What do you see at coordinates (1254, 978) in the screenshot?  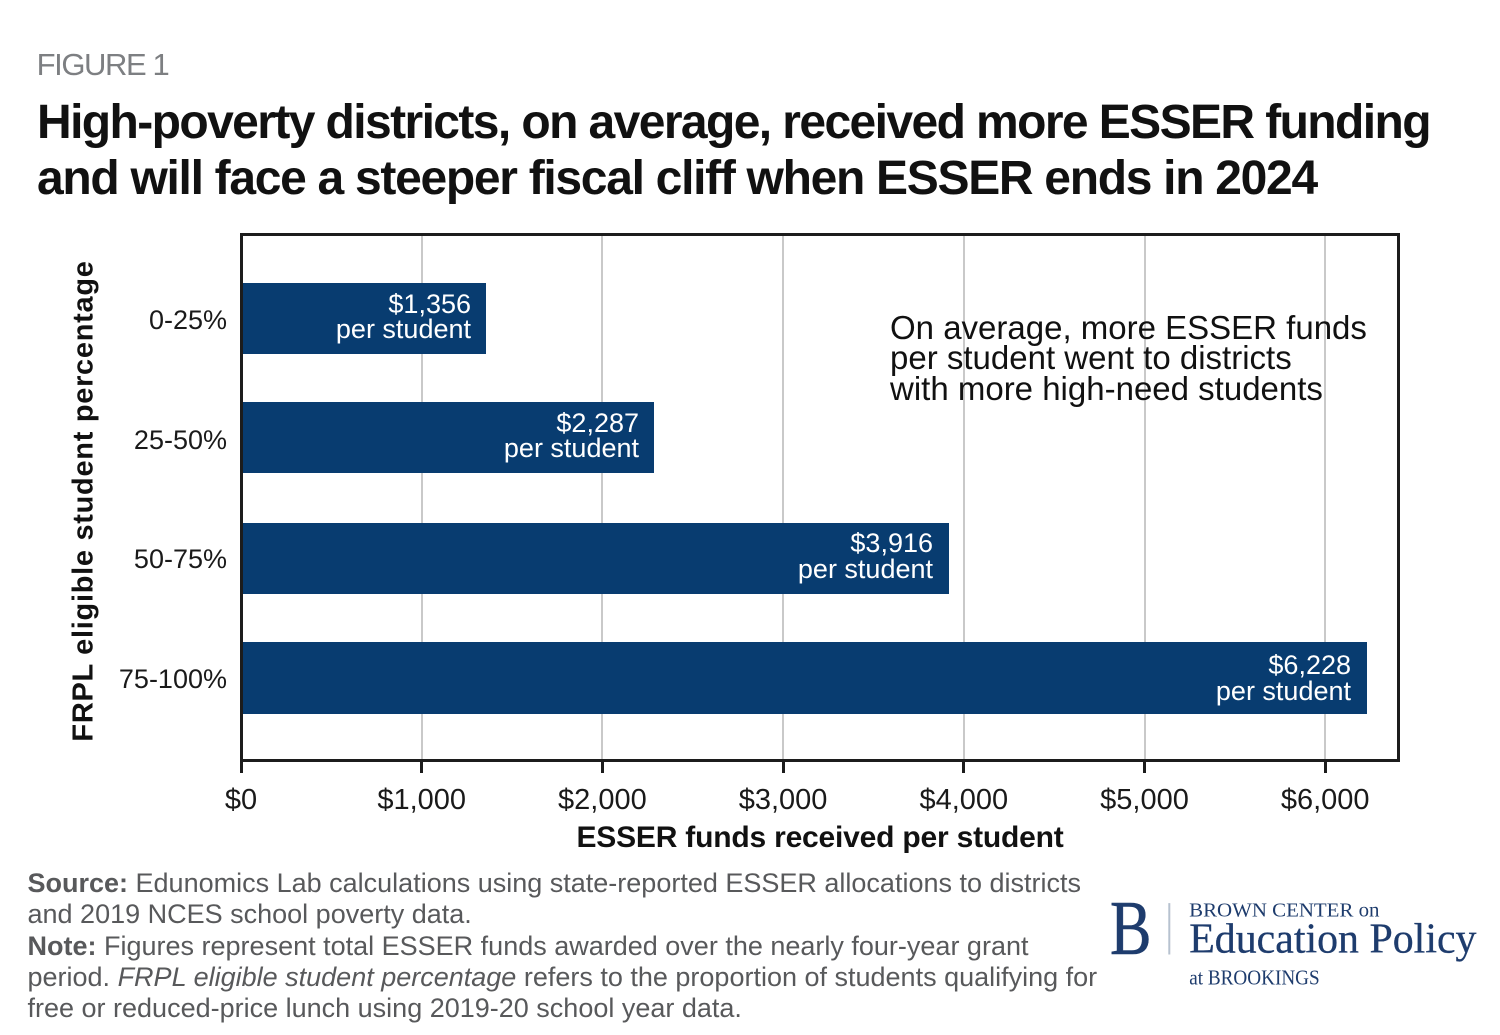 I see `svg-text: at BROOKINGS` at bounding box center [1254, 978].